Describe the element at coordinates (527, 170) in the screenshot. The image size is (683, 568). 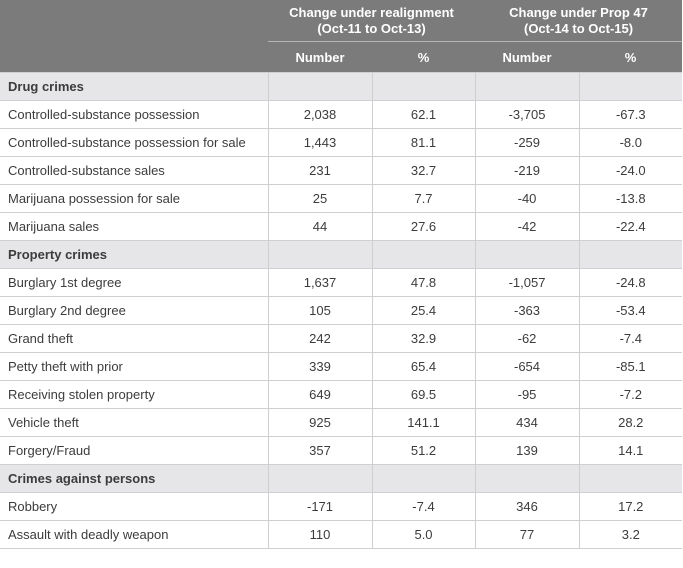
I see `number-cell: -219` at that location.